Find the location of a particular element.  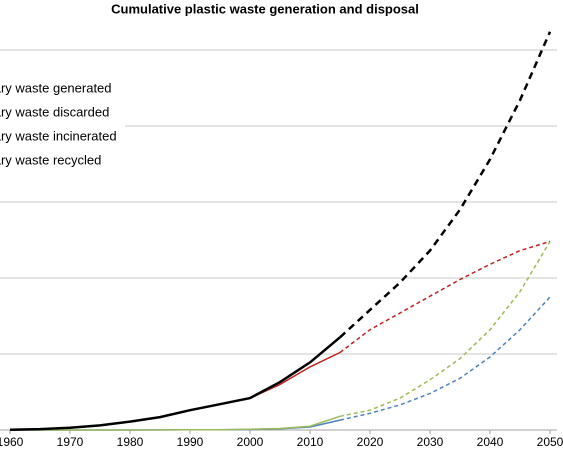

x-tick-label: 2040 is located at coordinates (490, 442).